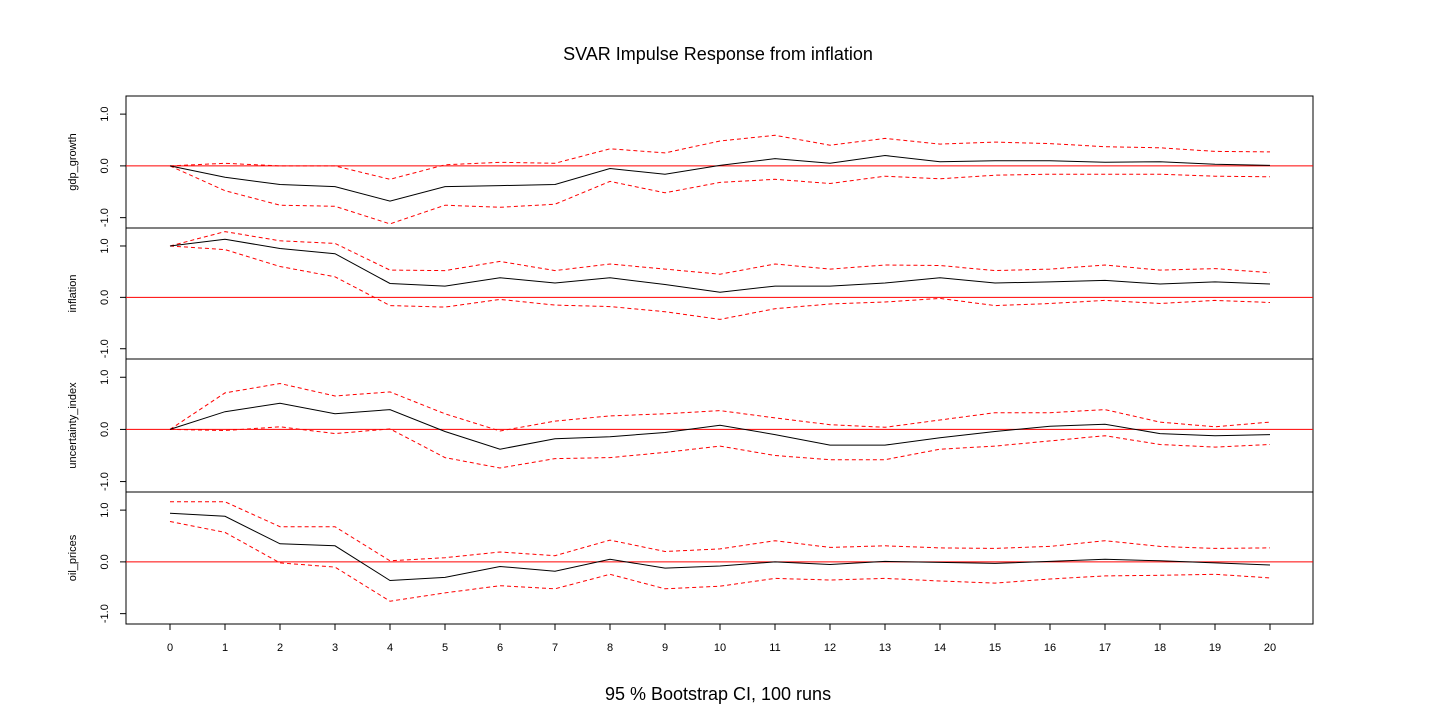 This screenshot has height=720, width=1440. I want to click on panel-ylabel: uncertainty_index, so click(73, 425).